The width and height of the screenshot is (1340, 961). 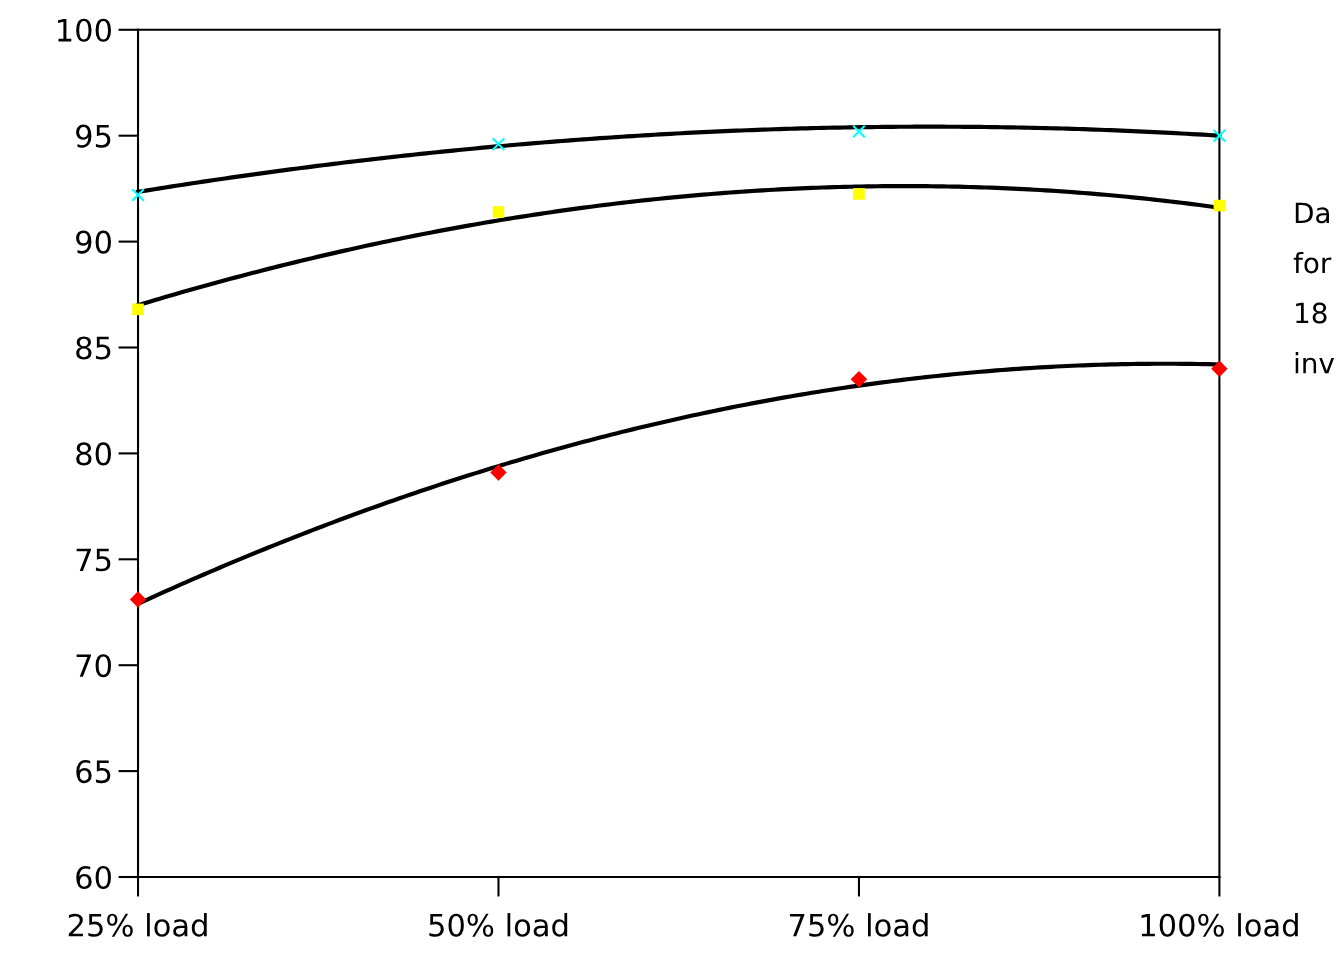 What do you see at coordinates (93, 136) in the screenshot?
I see `y-tick-label: 95` at bounding box center [93, 136].